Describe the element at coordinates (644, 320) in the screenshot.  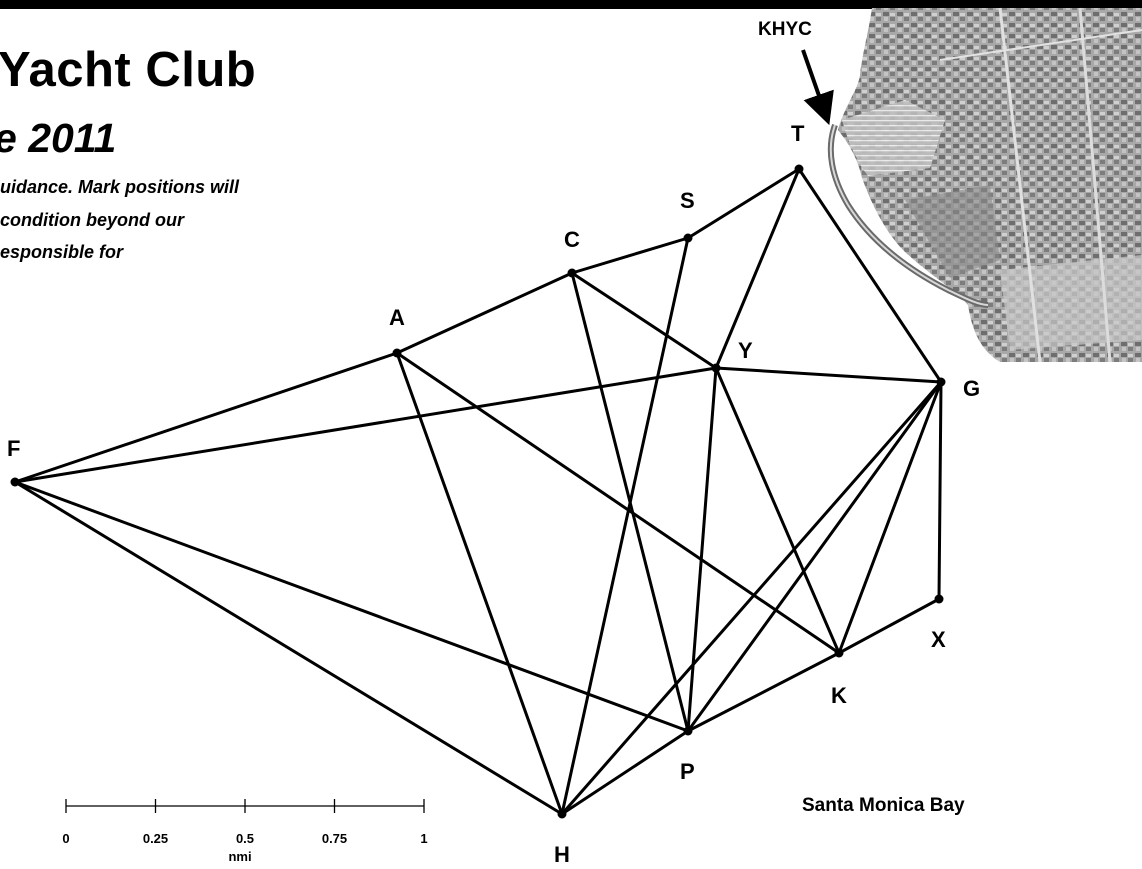
I see `leg-c-y` at that location.